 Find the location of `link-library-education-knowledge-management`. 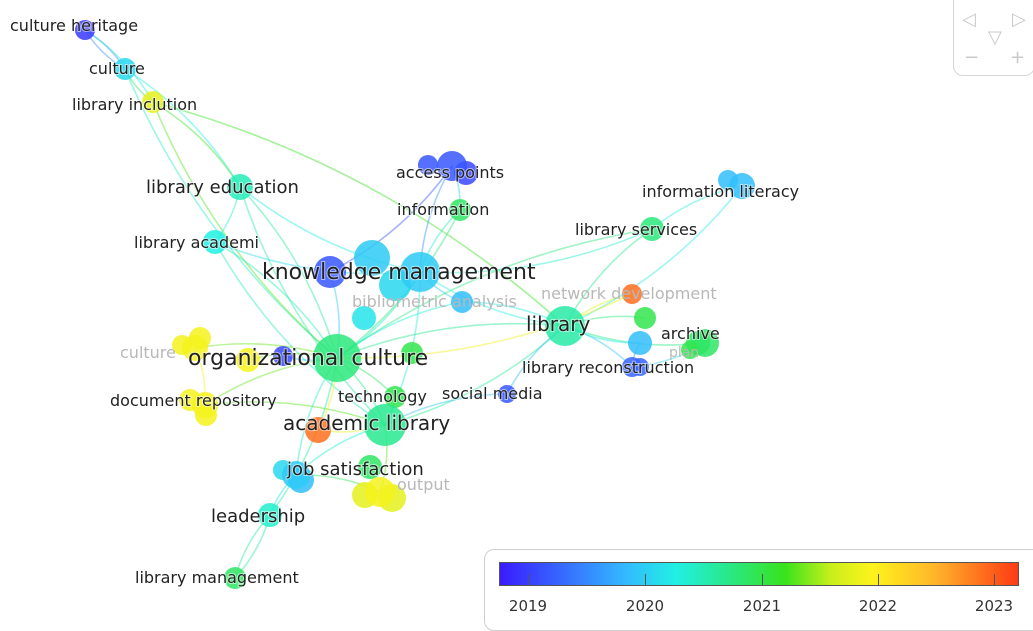

link-library-education-knowledge-management is located at coordinates (330, 229).